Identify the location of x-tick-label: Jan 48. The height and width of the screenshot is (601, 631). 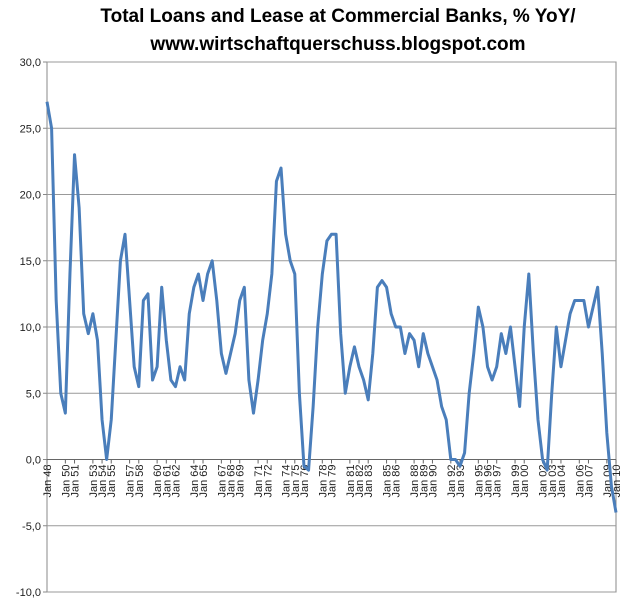
(48, 481).